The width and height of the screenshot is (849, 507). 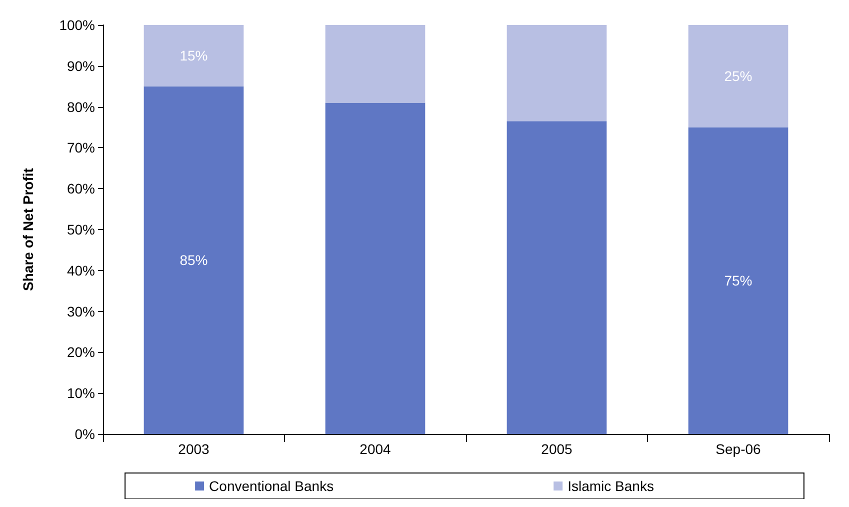 I want to click on y-tick-label: 40%, so click(x=80, y=270).